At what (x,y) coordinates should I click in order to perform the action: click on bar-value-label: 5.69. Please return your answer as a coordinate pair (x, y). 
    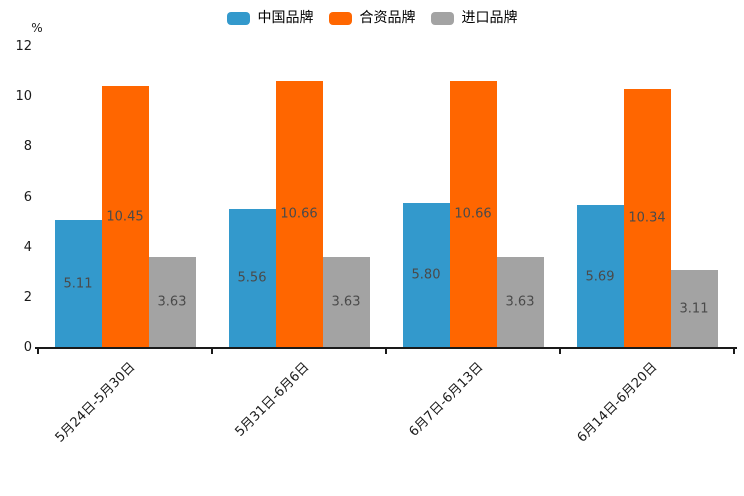
    Looking at the image, I should click on (600, 277).